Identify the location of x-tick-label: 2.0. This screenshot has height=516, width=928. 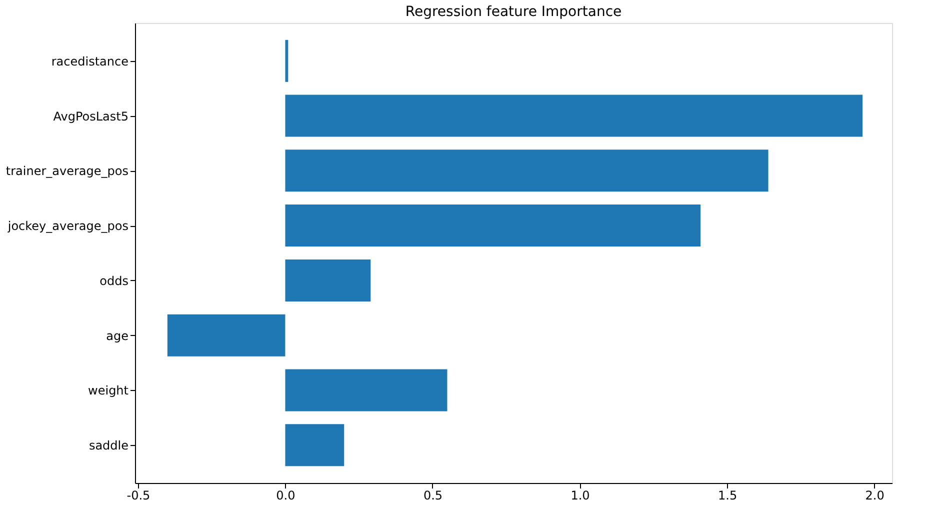
(874, 495).